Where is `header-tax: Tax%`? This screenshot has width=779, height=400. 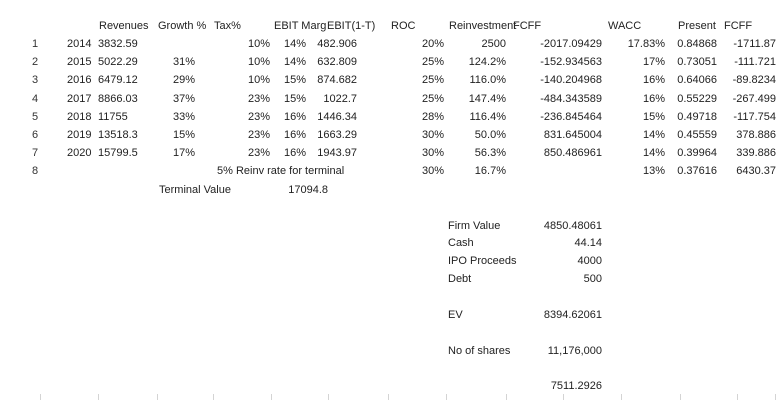 header-tax: Tax% is located at coordinates (227, 26).